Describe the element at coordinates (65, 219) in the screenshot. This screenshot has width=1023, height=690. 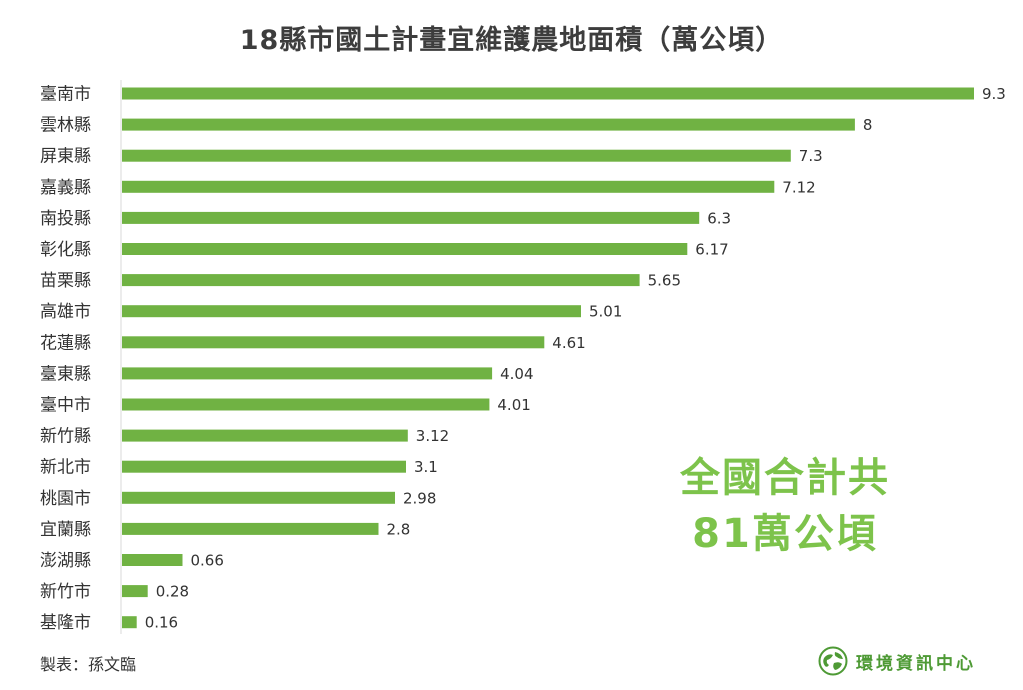
I see `category-label: 南投縣` at that location.